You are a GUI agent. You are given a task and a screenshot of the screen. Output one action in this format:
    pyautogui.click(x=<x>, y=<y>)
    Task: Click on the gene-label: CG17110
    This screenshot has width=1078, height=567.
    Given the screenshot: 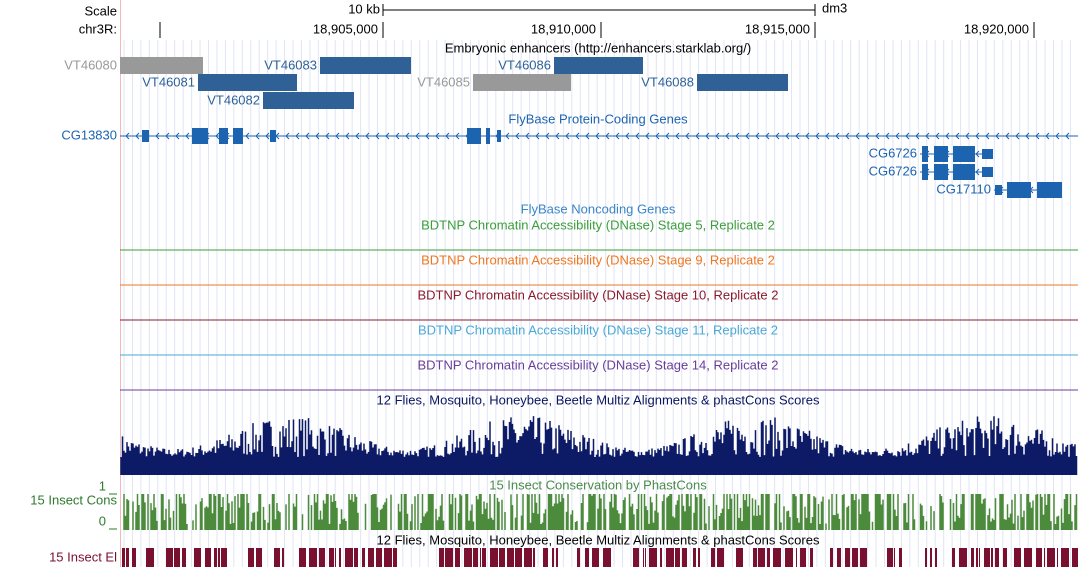 What is the action you would take?
    pyautogui.click(x=963, y=188)
    